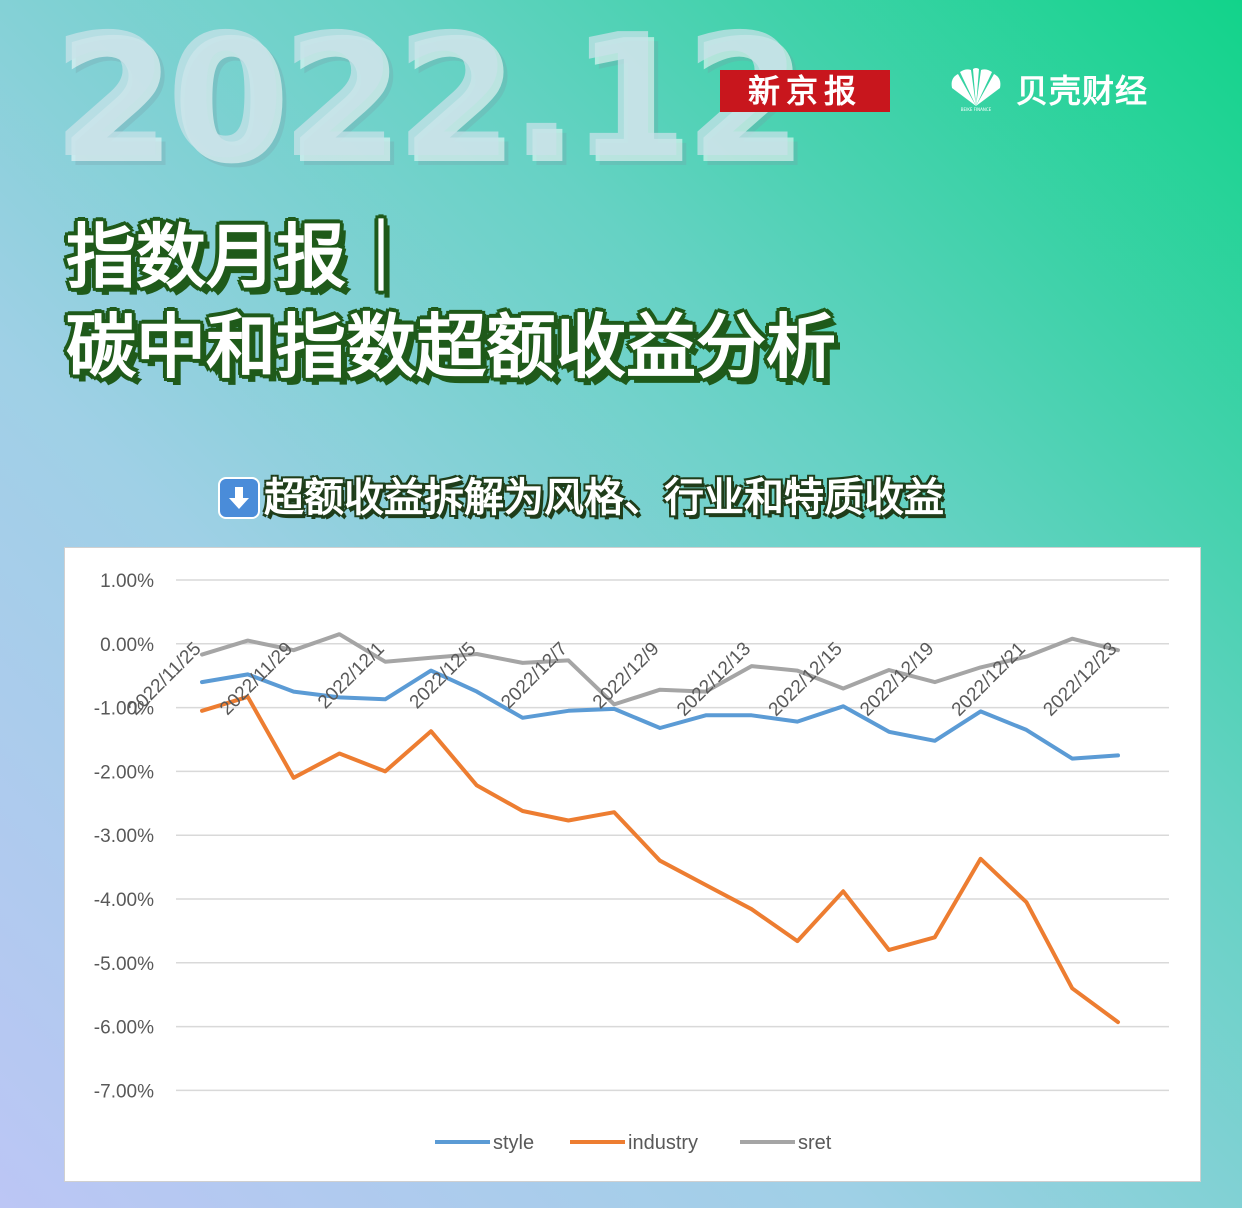  I want to click on y-tick-label: -1.00%, so click(124, 709).